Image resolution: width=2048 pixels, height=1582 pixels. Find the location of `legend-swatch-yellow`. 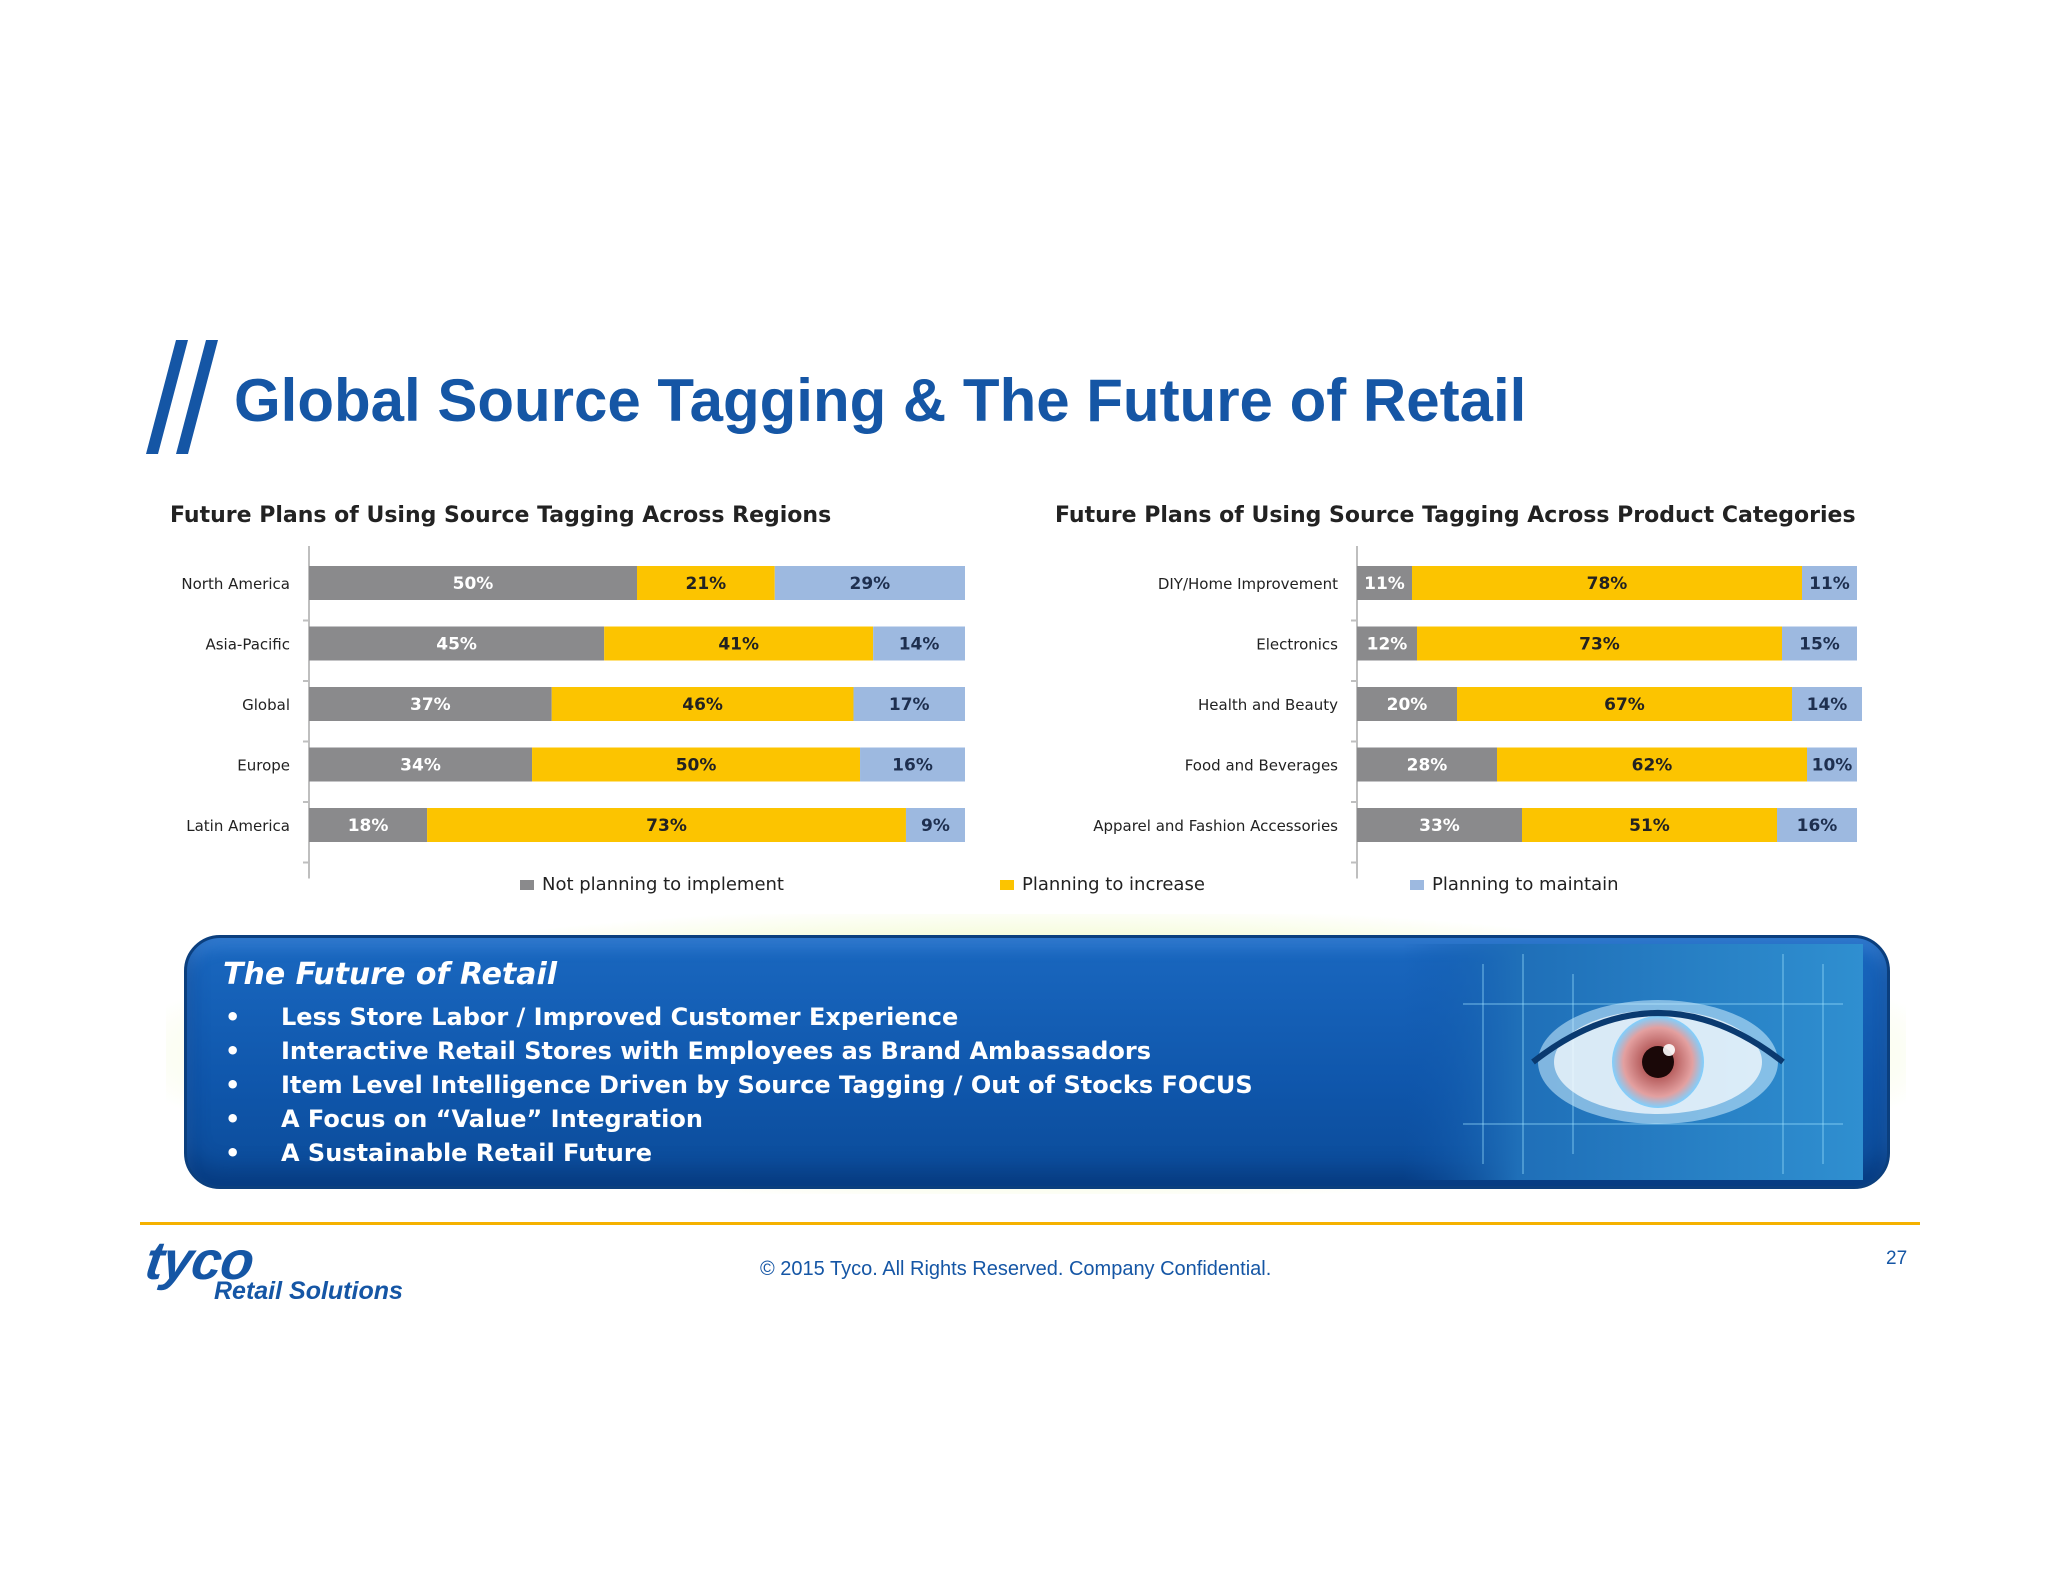

legend-swatch-yellow is located at coordinates (1007, 884).